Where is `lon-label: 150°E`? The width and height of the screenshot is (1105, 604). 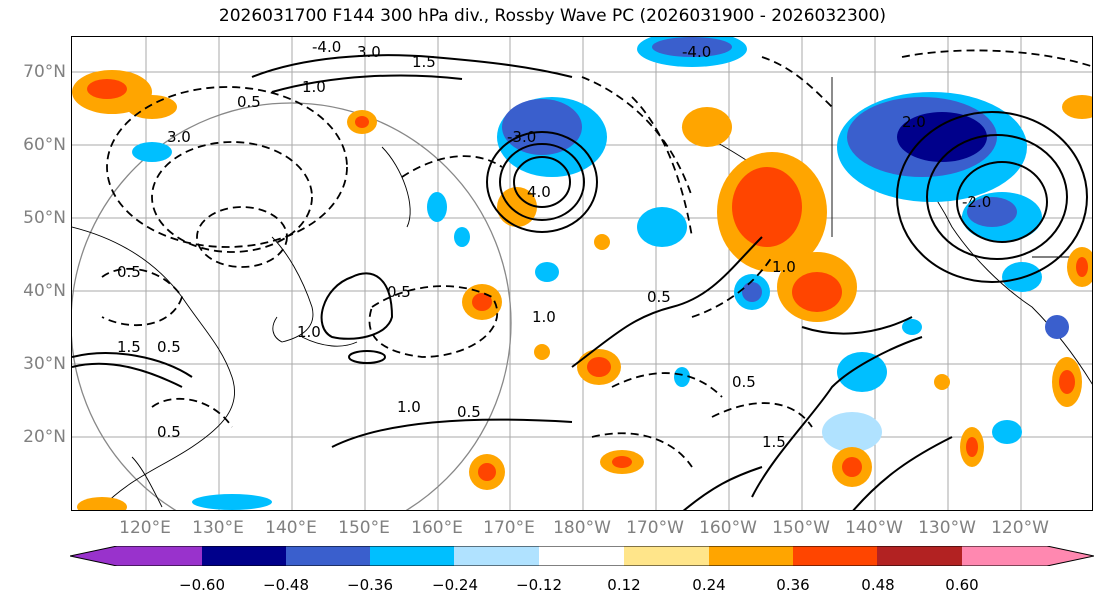
lon-label: 150°E is located at coordinates (364, 528).